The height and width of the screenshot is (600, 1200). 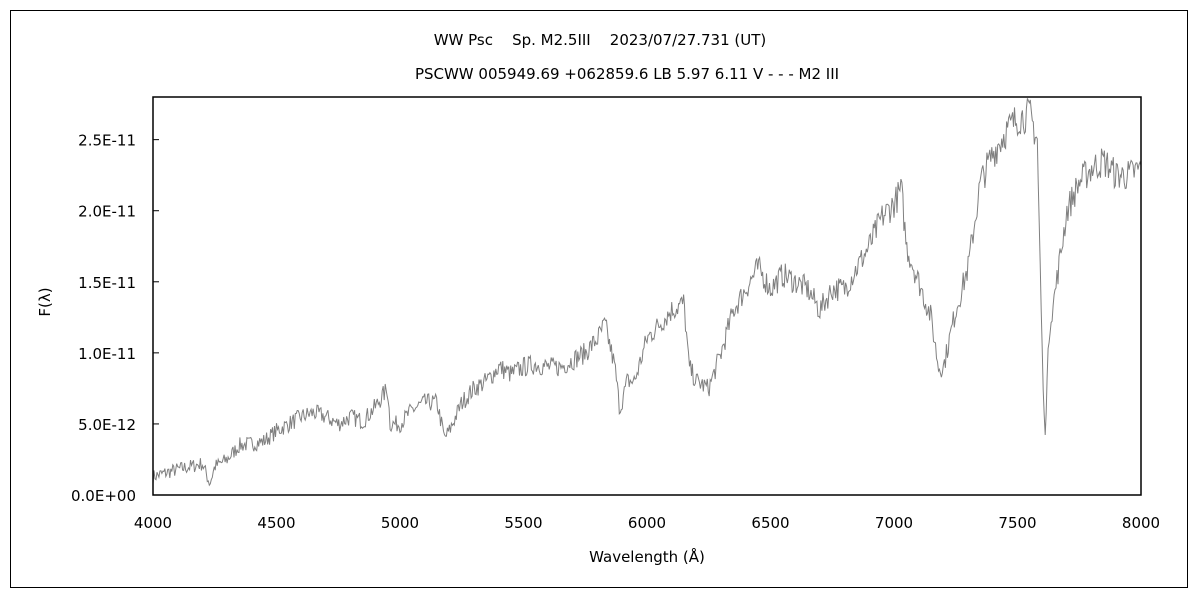 What do you see at coordinates (894, 523) in the screenshot?
I see `x-tick-label: 7000` at bounding box center [894, 523].